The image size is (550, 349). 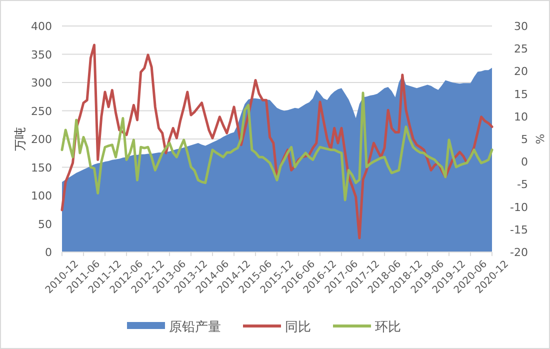 What do you see at coordinates (521, 117) in the screenshot?
I see `y2-tick-label: 10` at bounding box center [521, 117].